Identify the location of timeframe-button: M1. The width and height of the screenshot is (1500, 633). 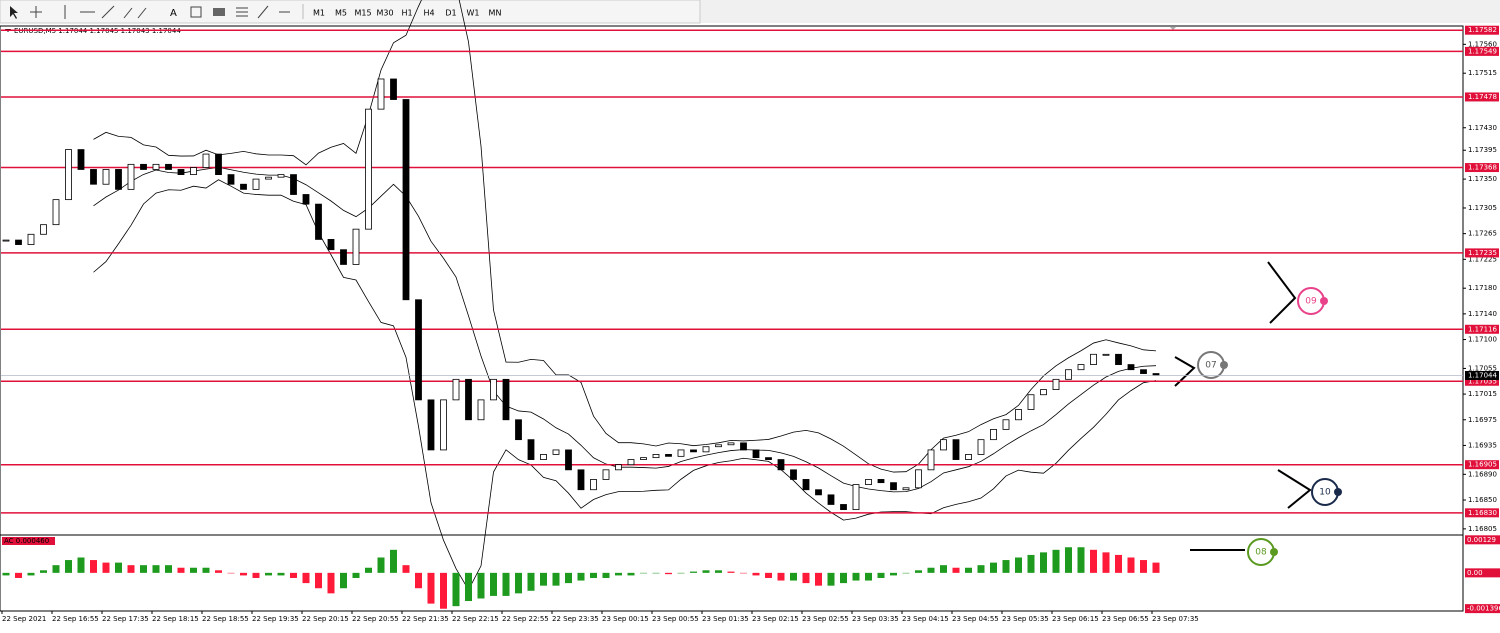
(319, 13).